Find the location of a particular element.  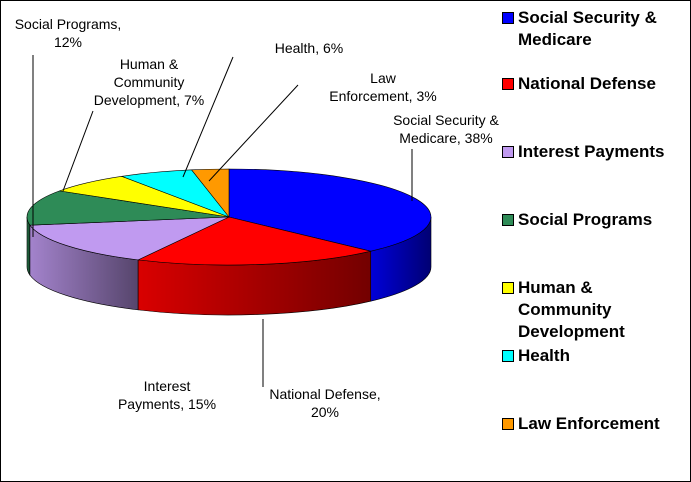

legend-item-law-enforcement: Law Enforcement is located at coordinates (596, 424).